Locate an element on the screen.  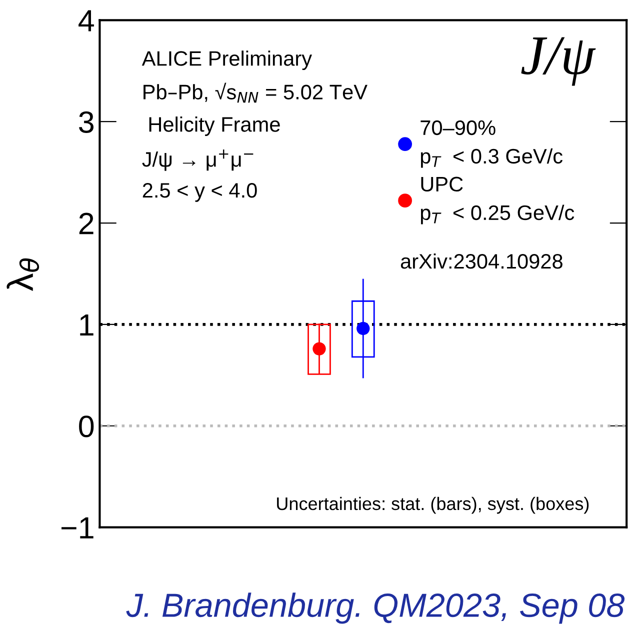
y-tick-label: 3 is located at coordinates (86, 122).